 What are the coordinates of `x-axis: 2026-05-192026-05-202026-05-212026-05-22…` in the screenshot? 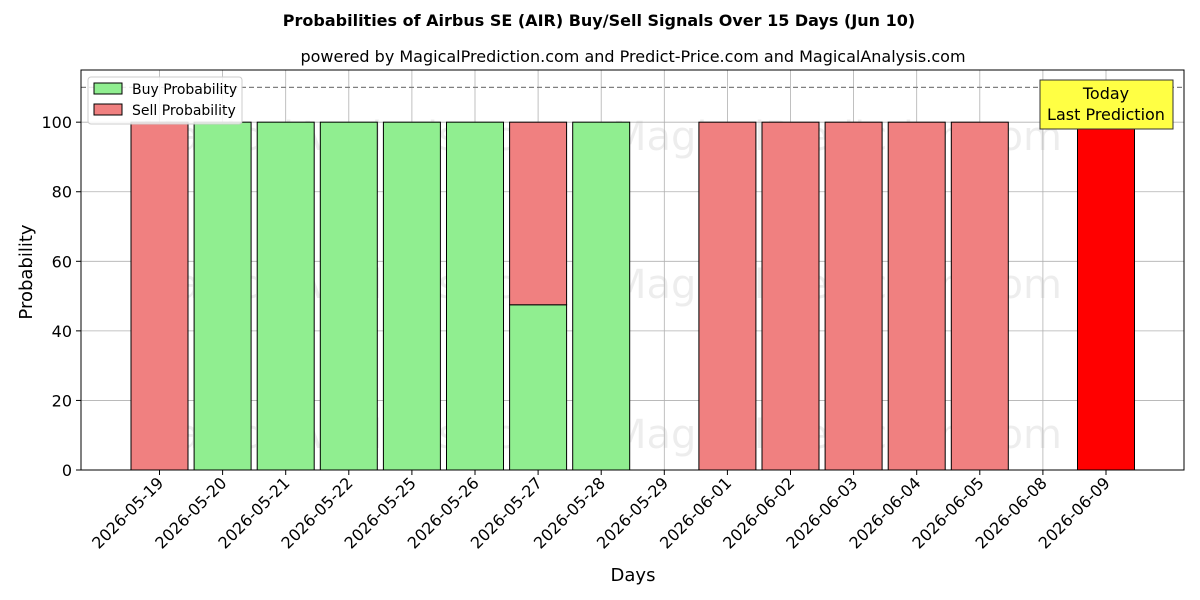 It's located at (601, 511).